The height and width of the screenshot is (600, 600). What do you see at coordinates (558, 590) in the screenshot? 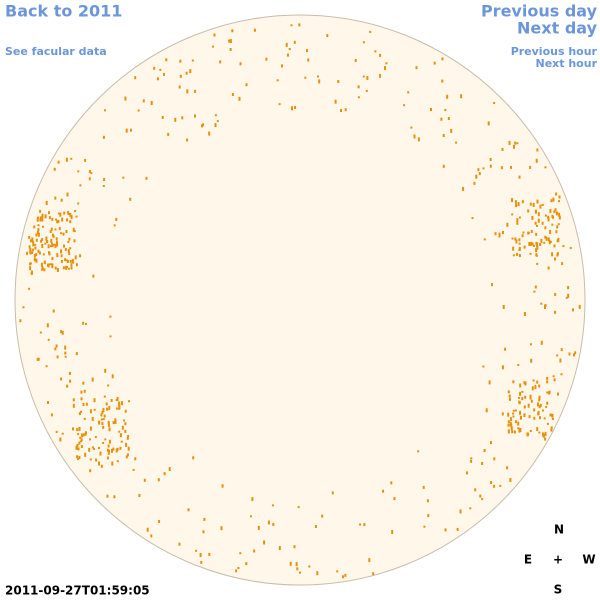
I see `compass-south: S` at bounding box center [558, 590].